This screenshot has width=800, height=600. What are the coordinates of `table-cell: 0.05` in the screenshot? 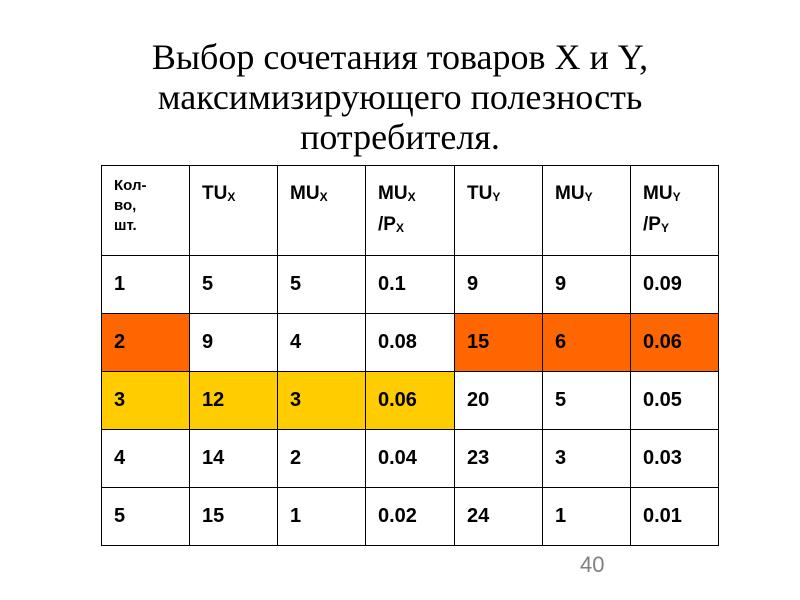 It's located at (674, 400).